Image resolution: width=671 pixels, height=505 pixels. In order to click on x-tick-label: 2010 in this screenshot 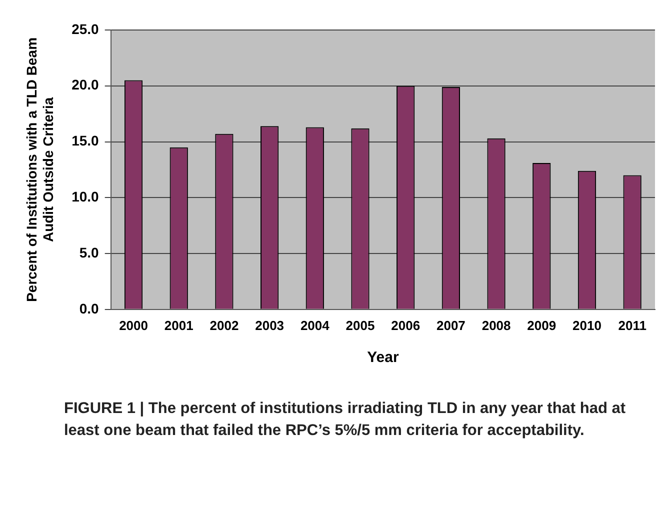, I will do `click(587, 325)`.